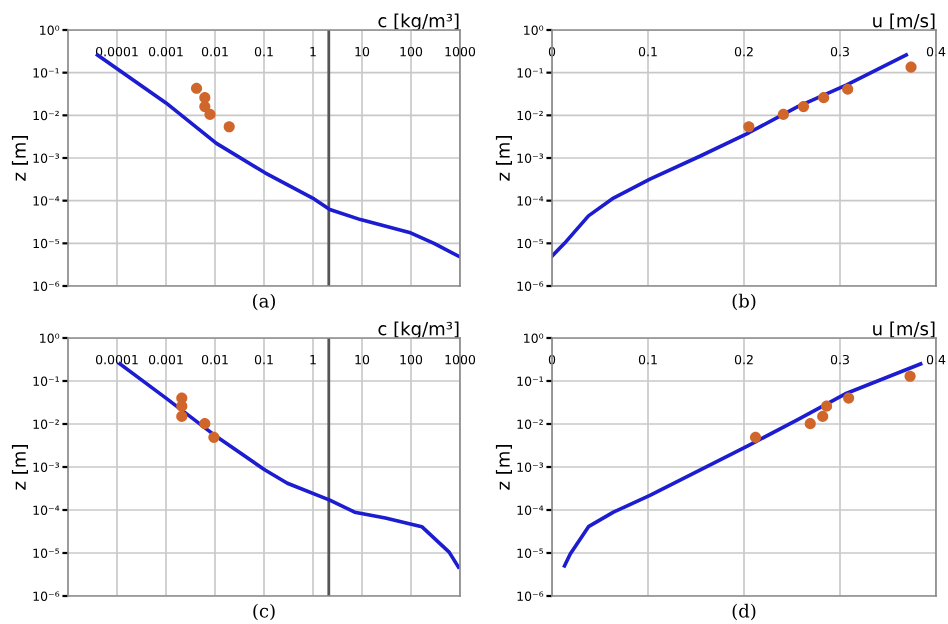 Image resolution: width=948 pixels, height=624 pixels. I want to click on text: (c), so click(264, 612).